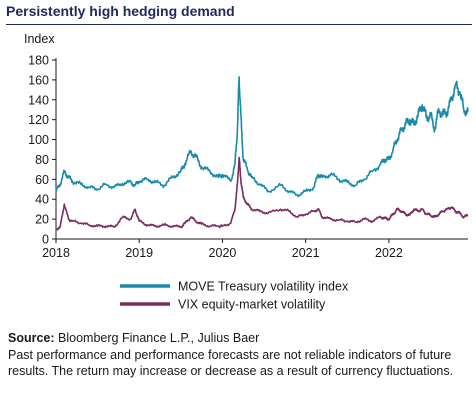 The height and width of the screenshot is (403, 476). Describe the element at coordinates (252, 305) in the screenshot. I see `legend-label-vix: VIX equity-market volatility` at that location.